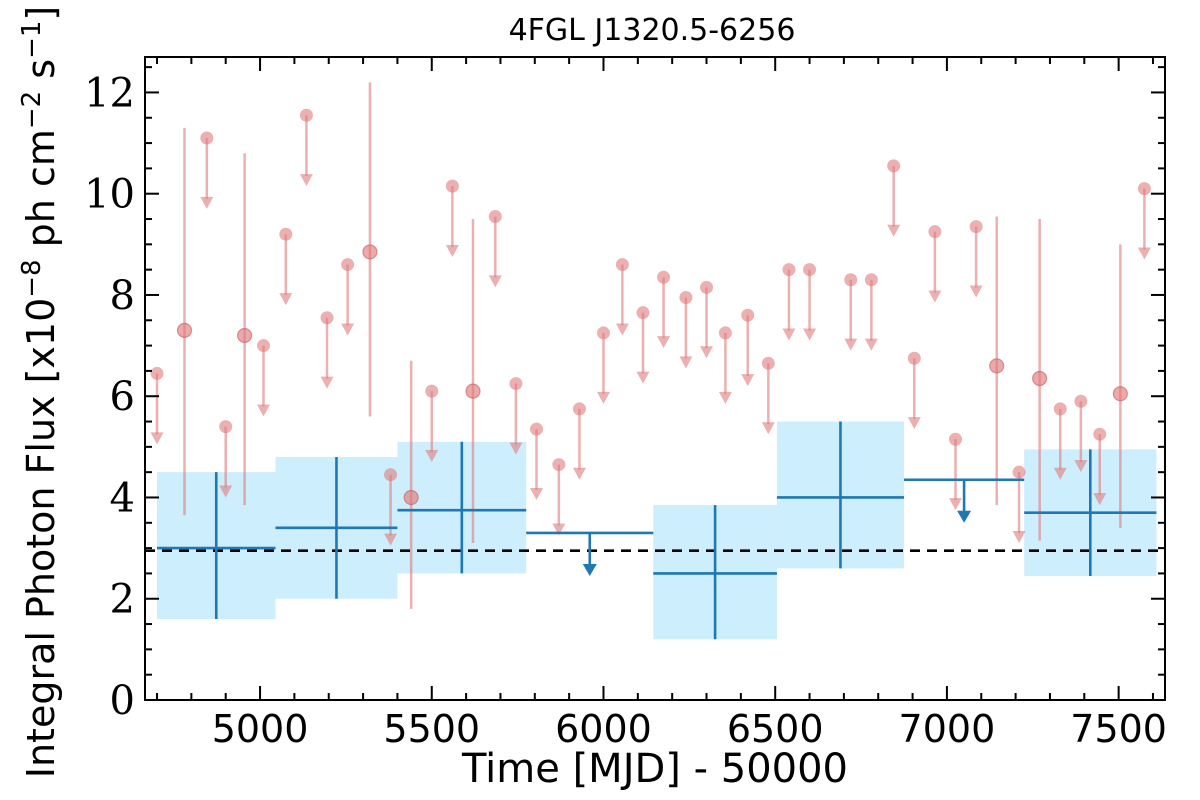  Describe the element at coordinates (652, 30) in the screenshot. I see `chart-title: 4FGL J1320.5-6256` at that location.